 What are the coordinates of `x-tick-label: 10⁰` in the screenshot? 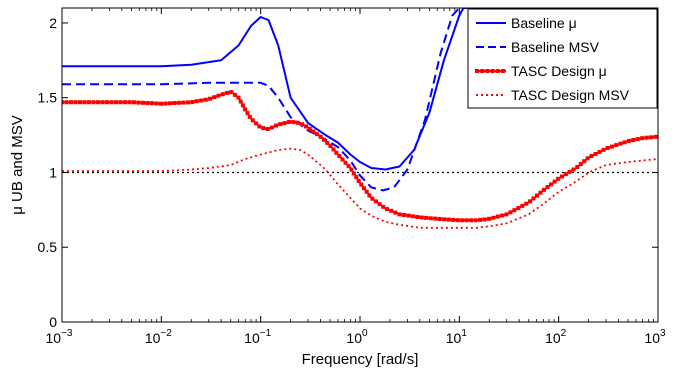 It's located at (357, 337).